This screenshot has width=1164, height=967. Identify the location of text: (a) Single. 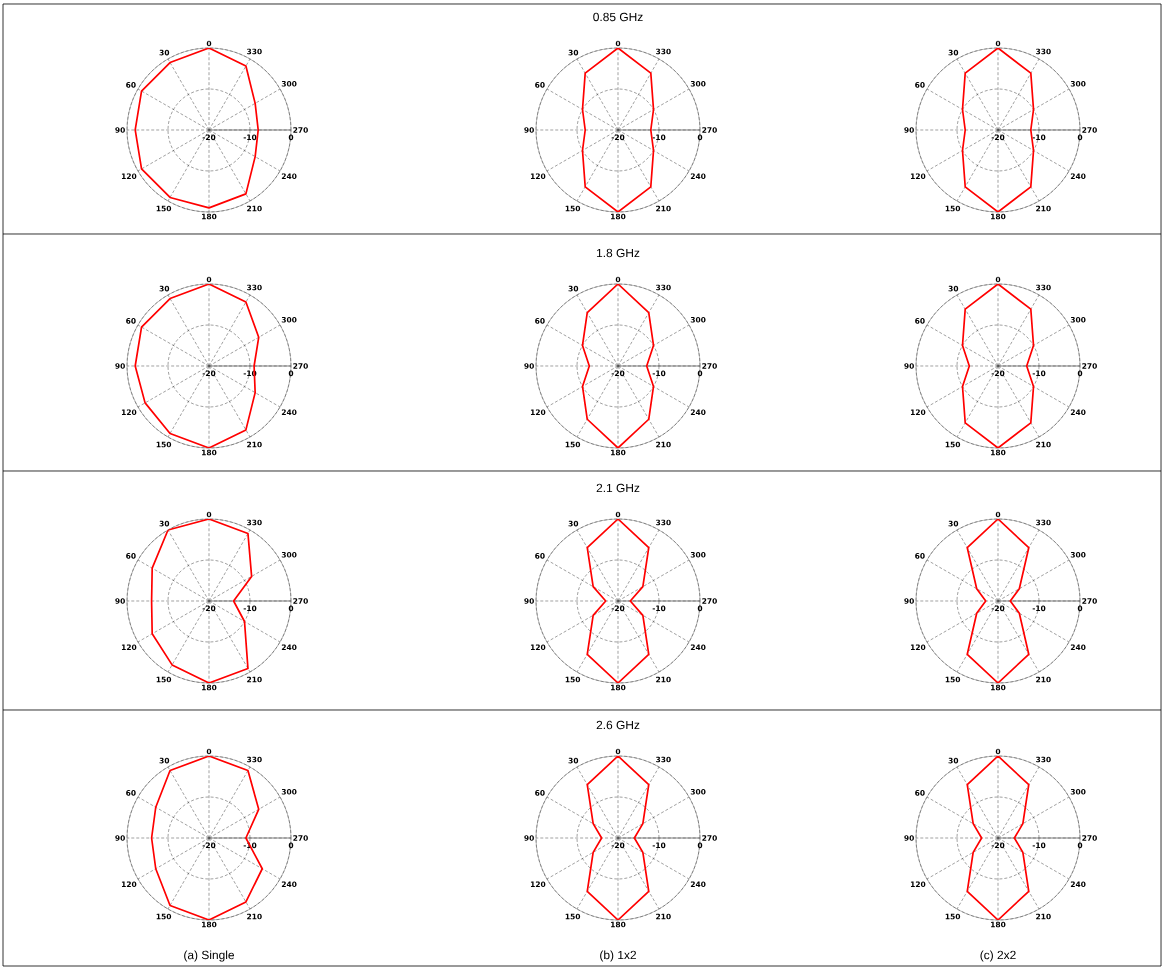
(209, 956).